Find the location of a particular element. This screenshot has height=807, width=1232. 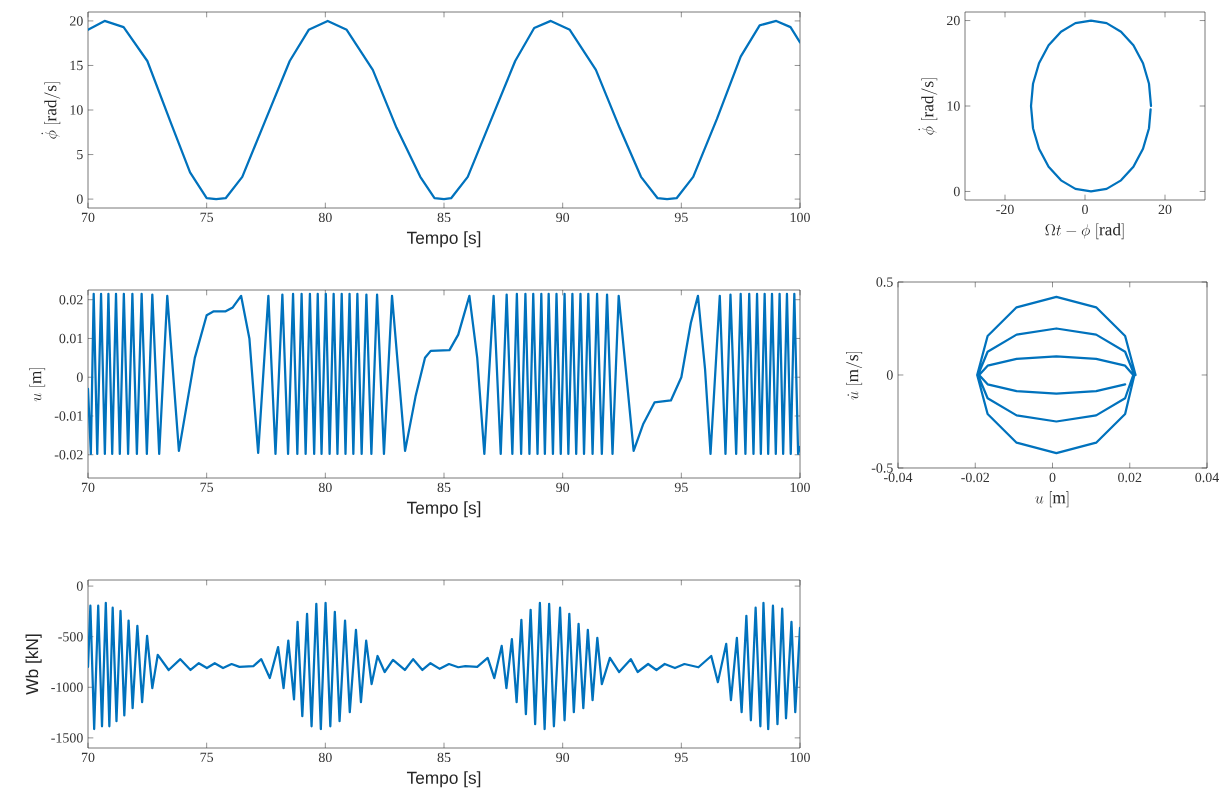

x-axis-title: $u\ \mathrm{[m]}$ is located at coordinates (1052, 499).